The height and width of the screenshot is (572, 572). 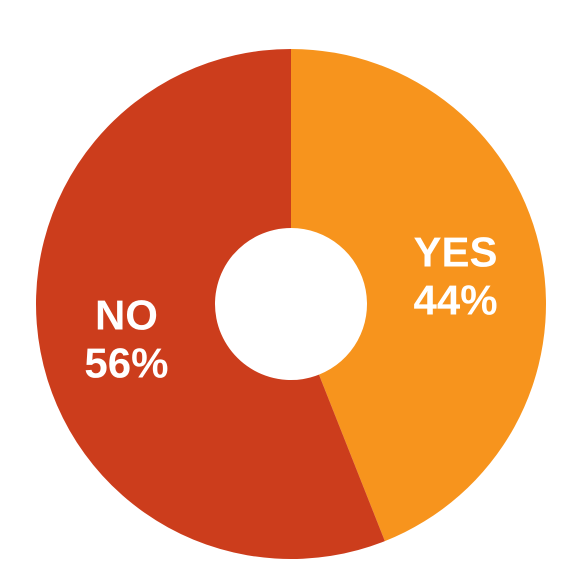 What do you see at coordinates (126, 314) in the screenshot?
I see `slice-label: NO` at bounding box center [126, 314].